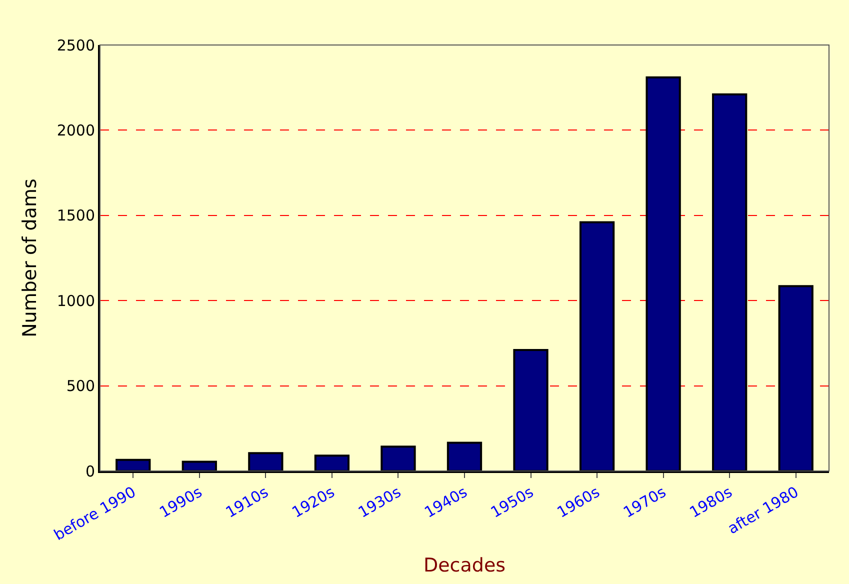 The width and height of the screenshot is (849, 584). What do you see at coordinates (90, 471) in the screenshot?
I see `y-tick-label: 0` at bounding box center [90, 471].